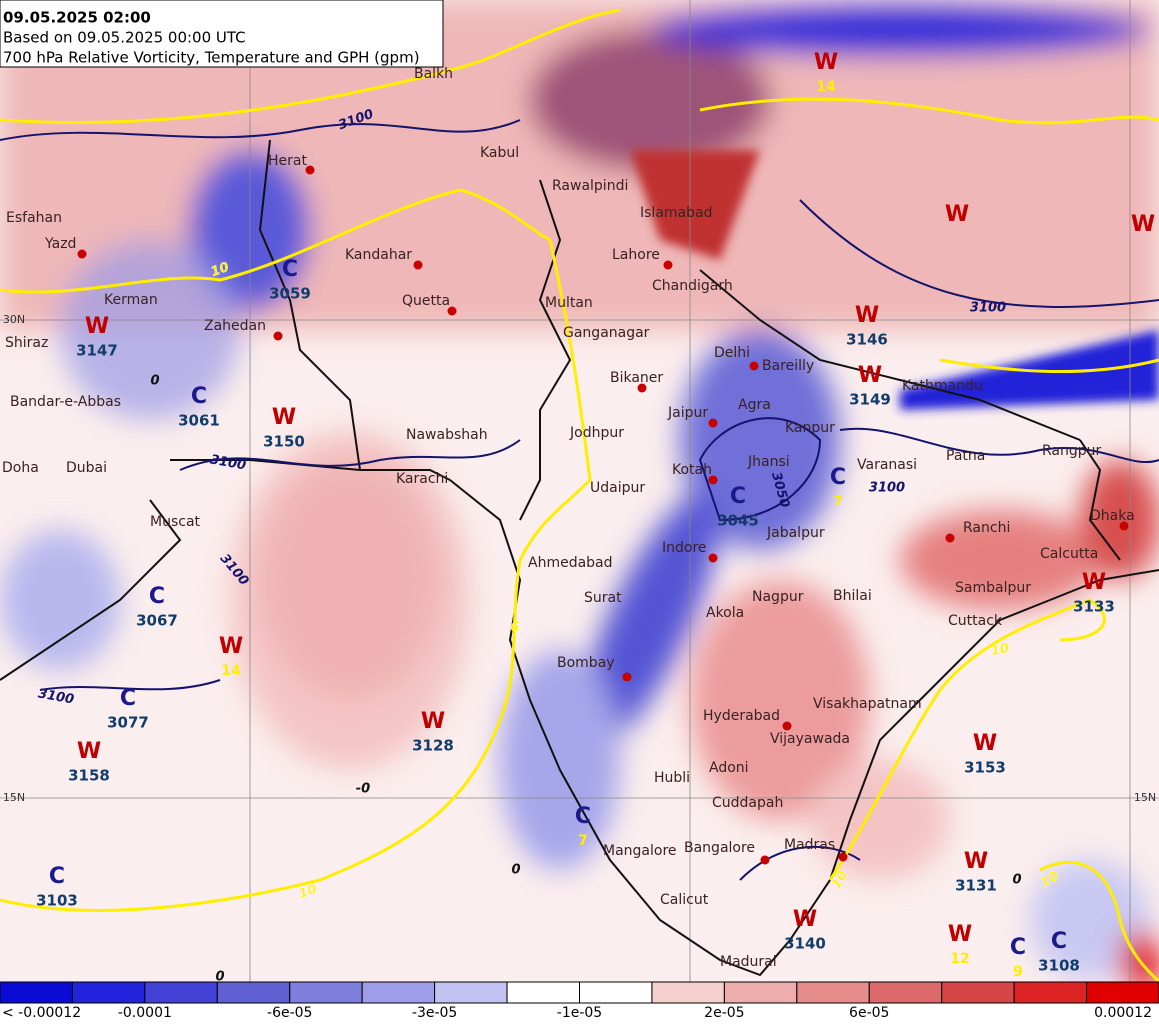 This screenshot has height=1024, width=1159. What do you see at coordinates (34, 218) in the screenshot?
I see `city-label: Esfahan` at bounding box center [34, 218].